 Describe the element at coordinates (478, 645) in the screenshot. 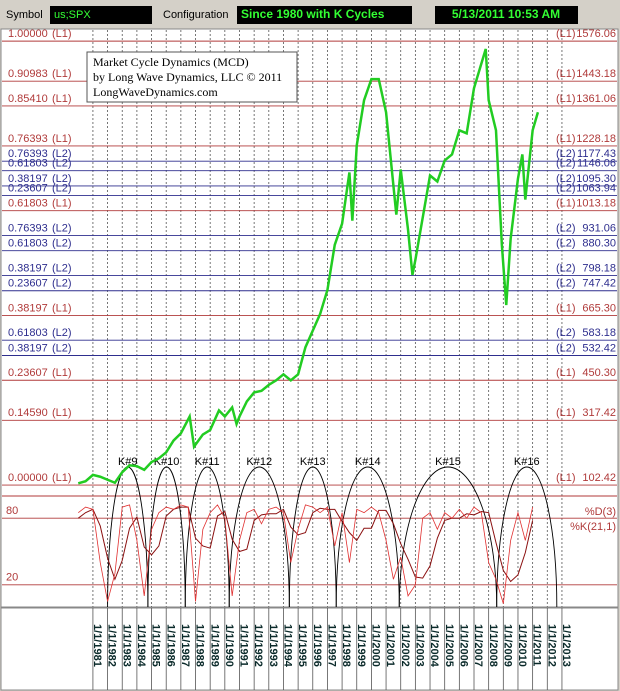

I see `x-tick-label: 1/1/2007` at that location.